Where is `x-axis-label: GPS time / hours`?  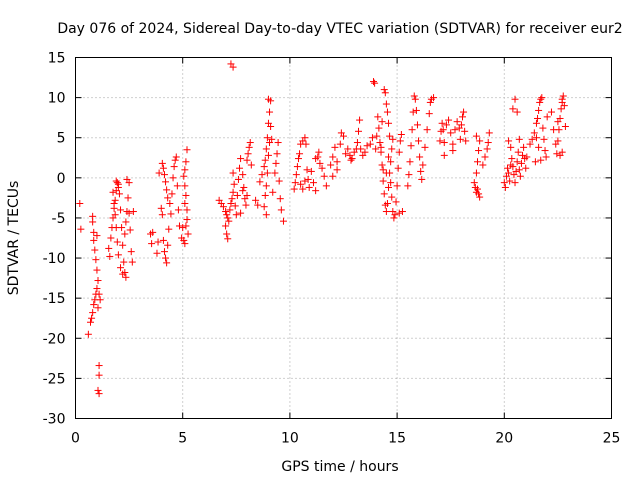 x-axis-label: GPS time / hours is located at coordinates (339, 467).